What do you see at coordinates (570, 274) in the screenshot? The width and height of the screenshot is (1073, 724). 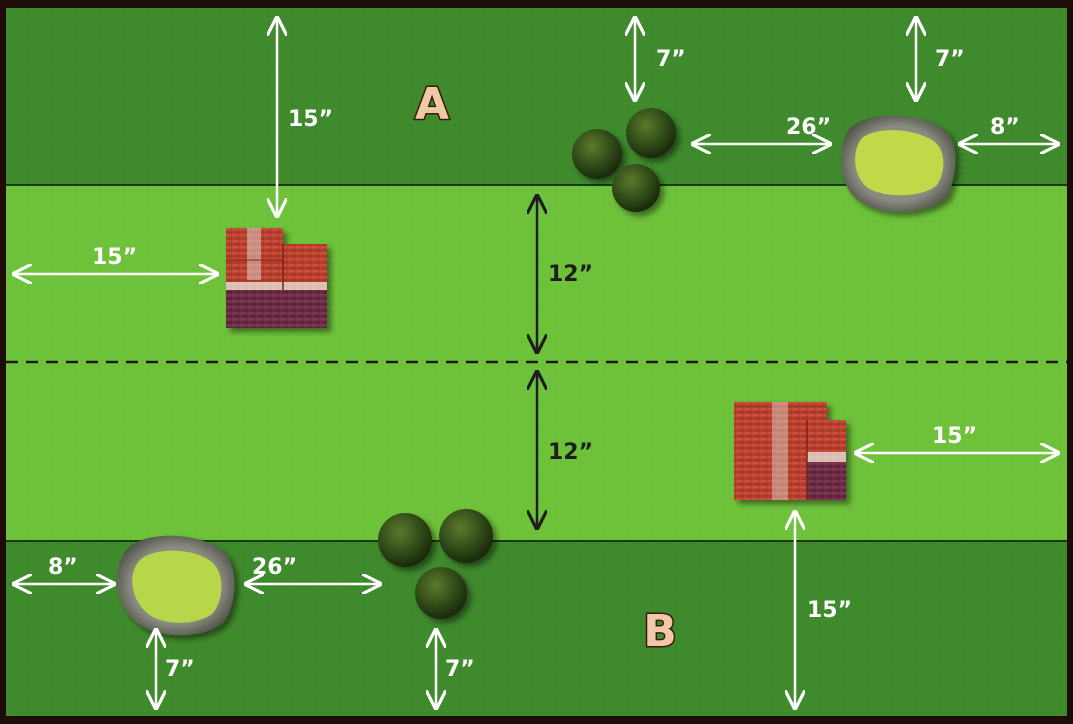 I see `center-gap-top-label: 12”` at bounding box center [570, 274].